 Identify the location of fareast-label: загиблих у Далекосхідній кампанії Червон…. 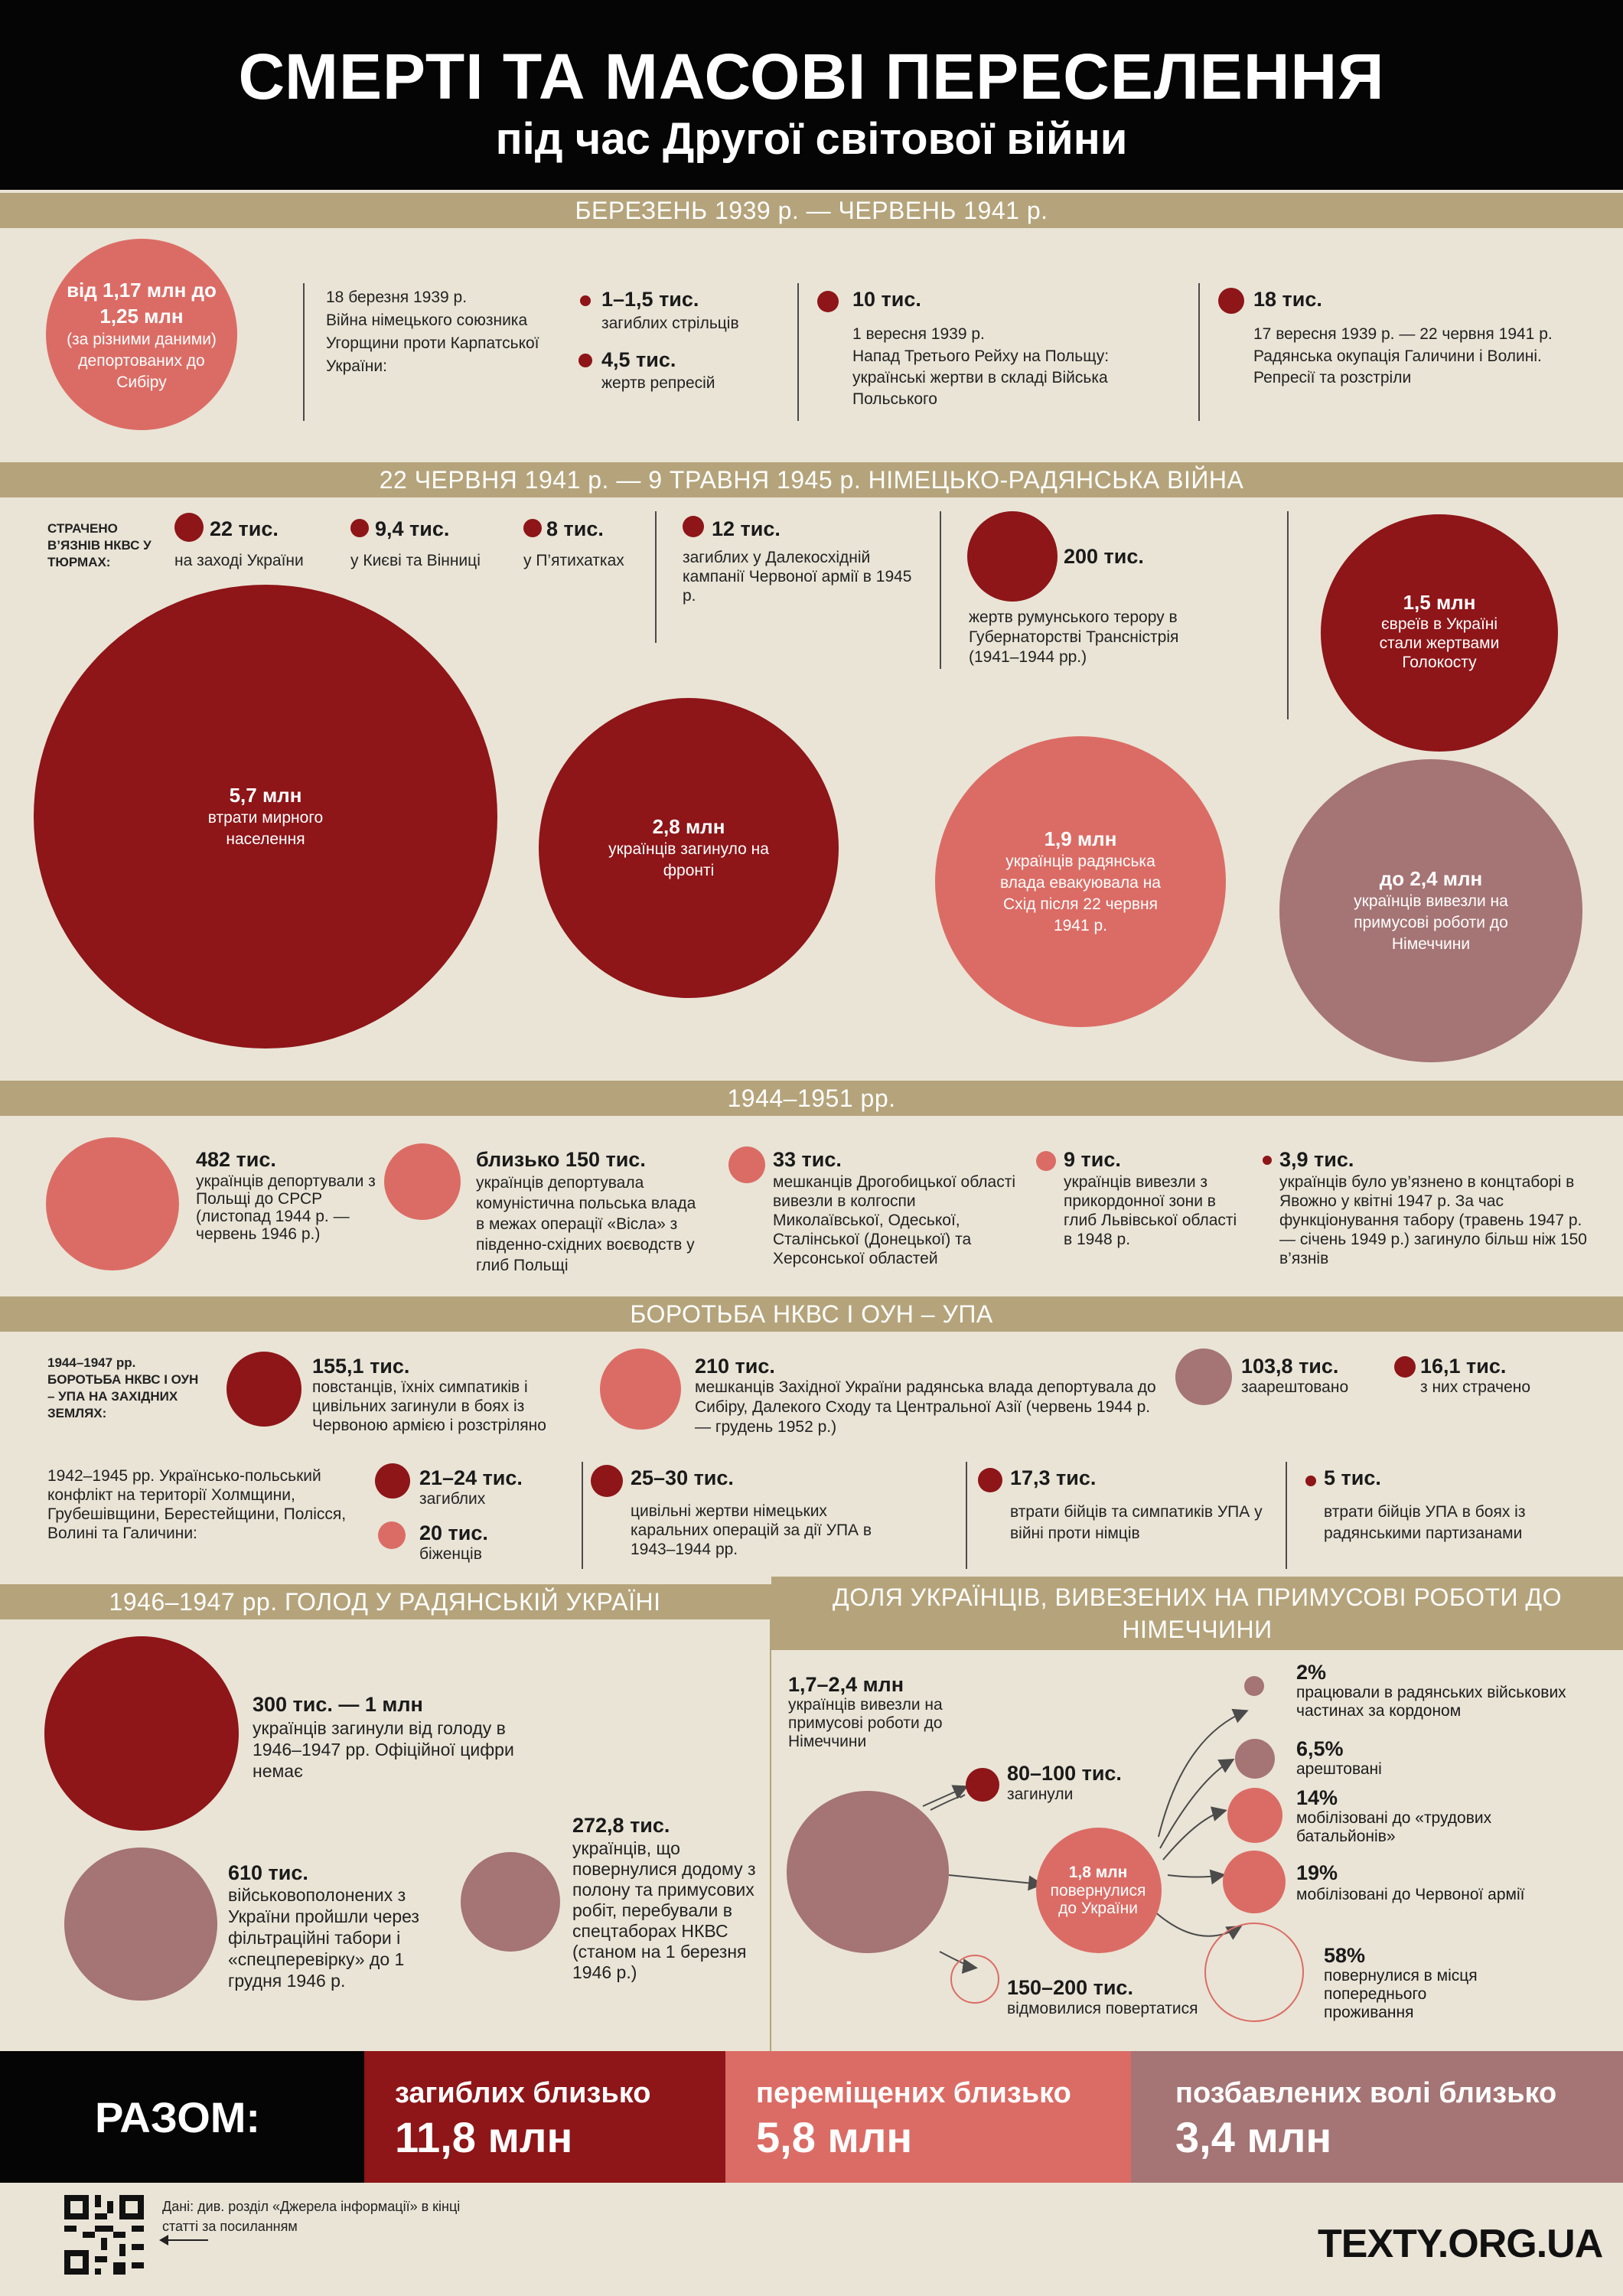
(797, 577).